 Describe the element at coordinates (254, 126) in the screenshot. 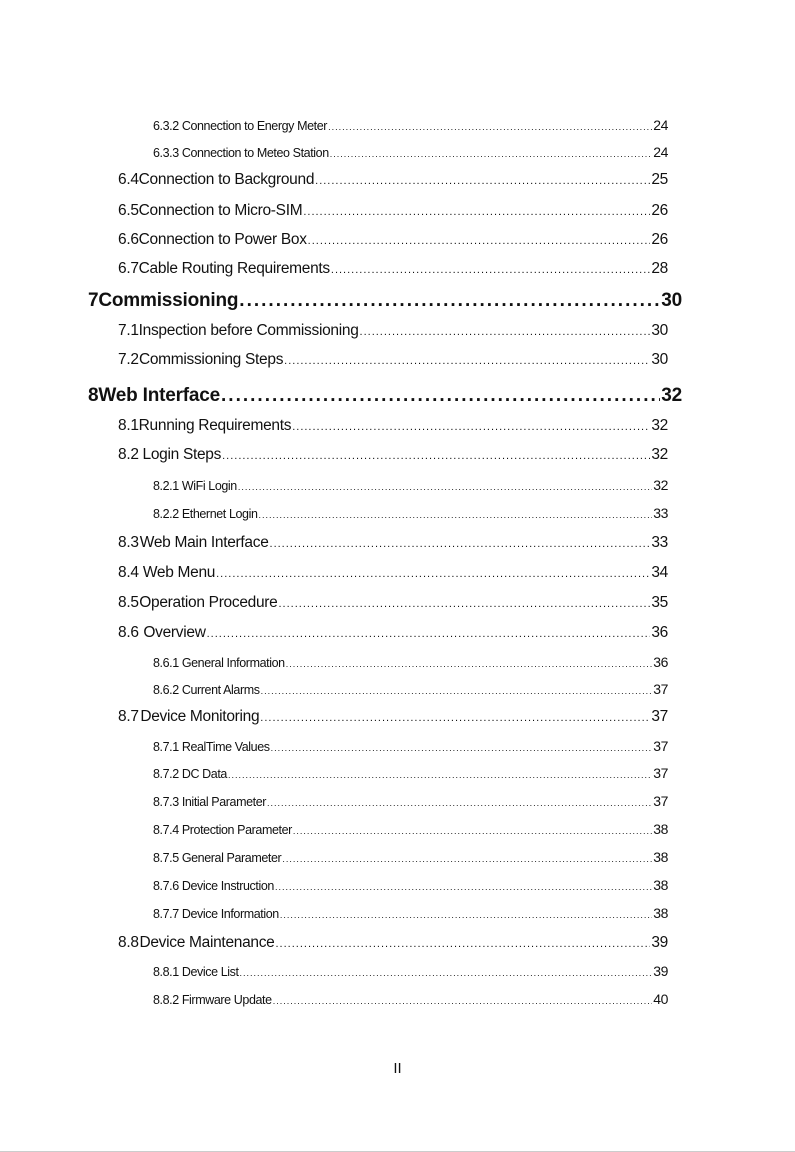

I see `toc-entry-title: Connection to Energy Meter` at that location.